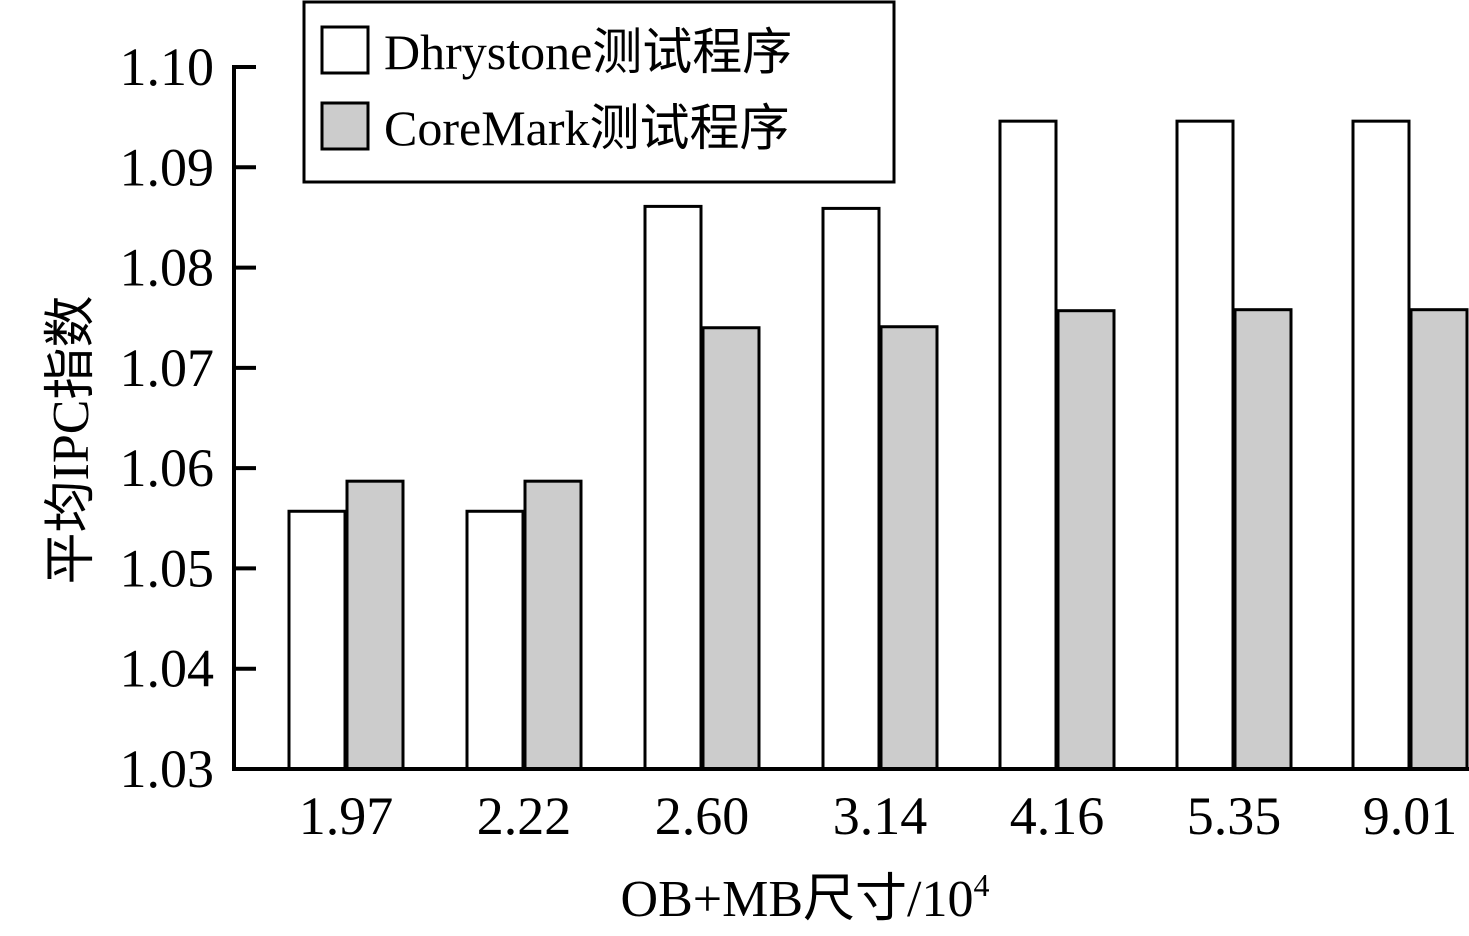  I want to click on x-tick-label: 9.01, so click(1410, 816).